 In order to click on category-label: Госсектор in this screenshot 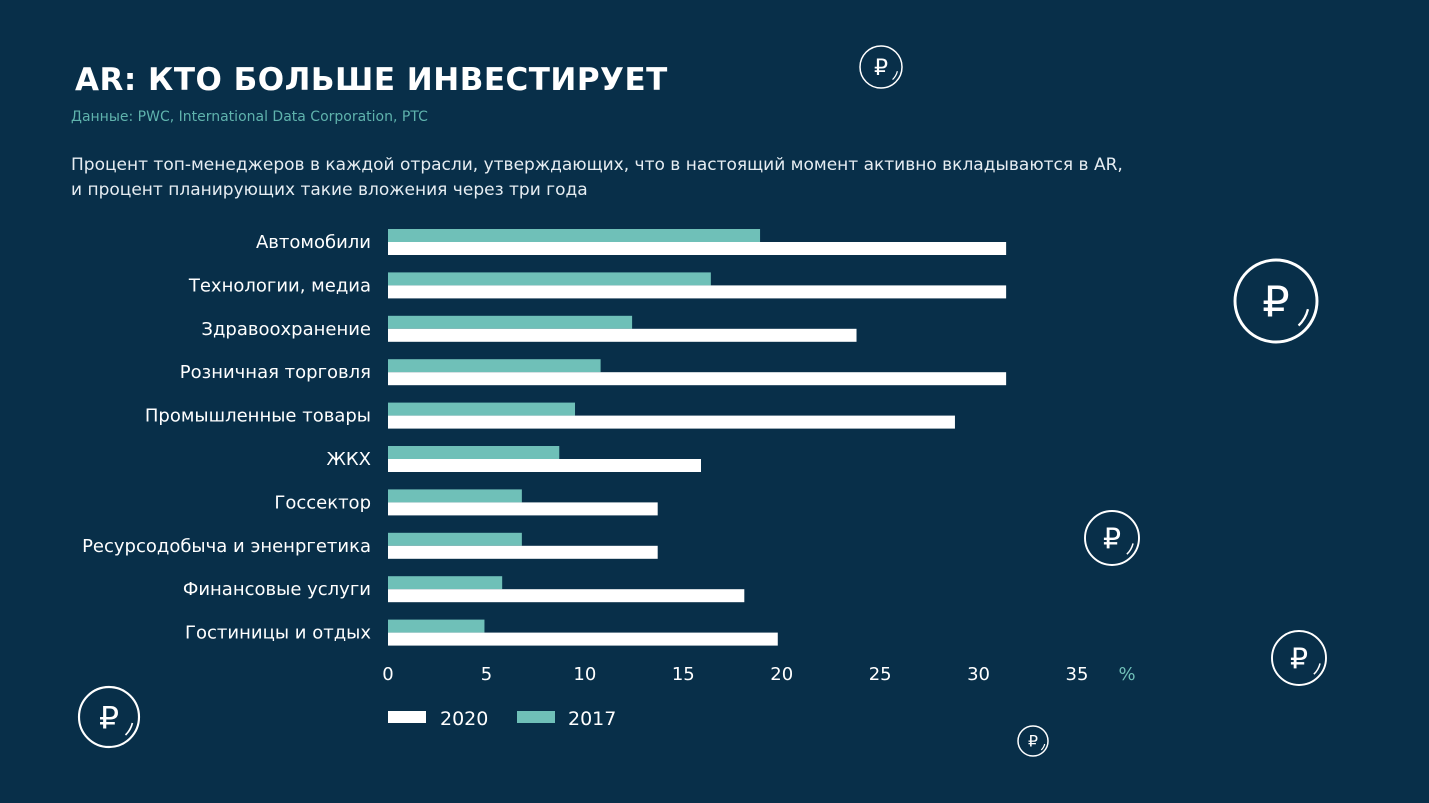, I will do `click(322, 502)`.